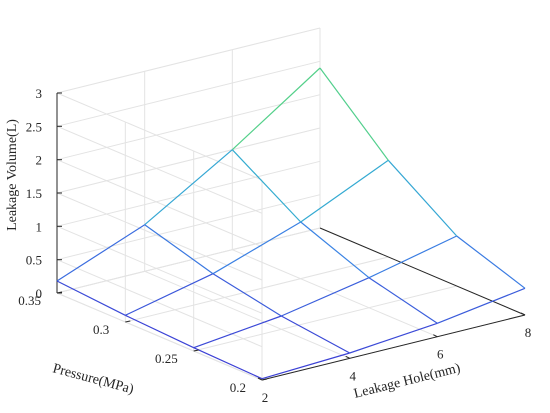 The width and height of the screenshot is (550, 413). I want to click on z-tick-label: 1, so click(39, 226).